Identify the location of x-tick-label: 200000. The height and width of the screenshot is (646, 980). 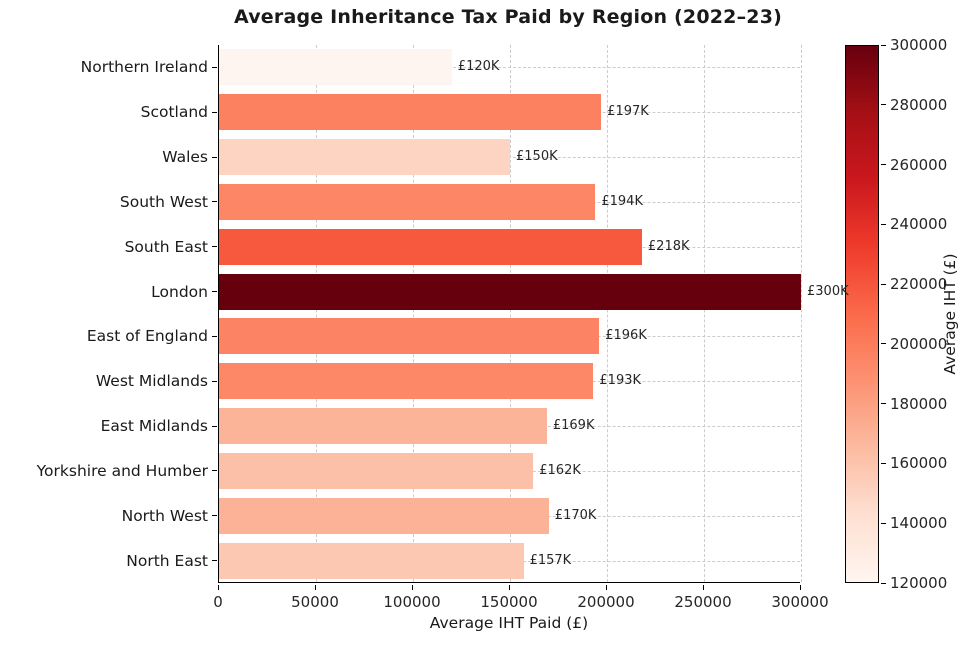
(606, 602).